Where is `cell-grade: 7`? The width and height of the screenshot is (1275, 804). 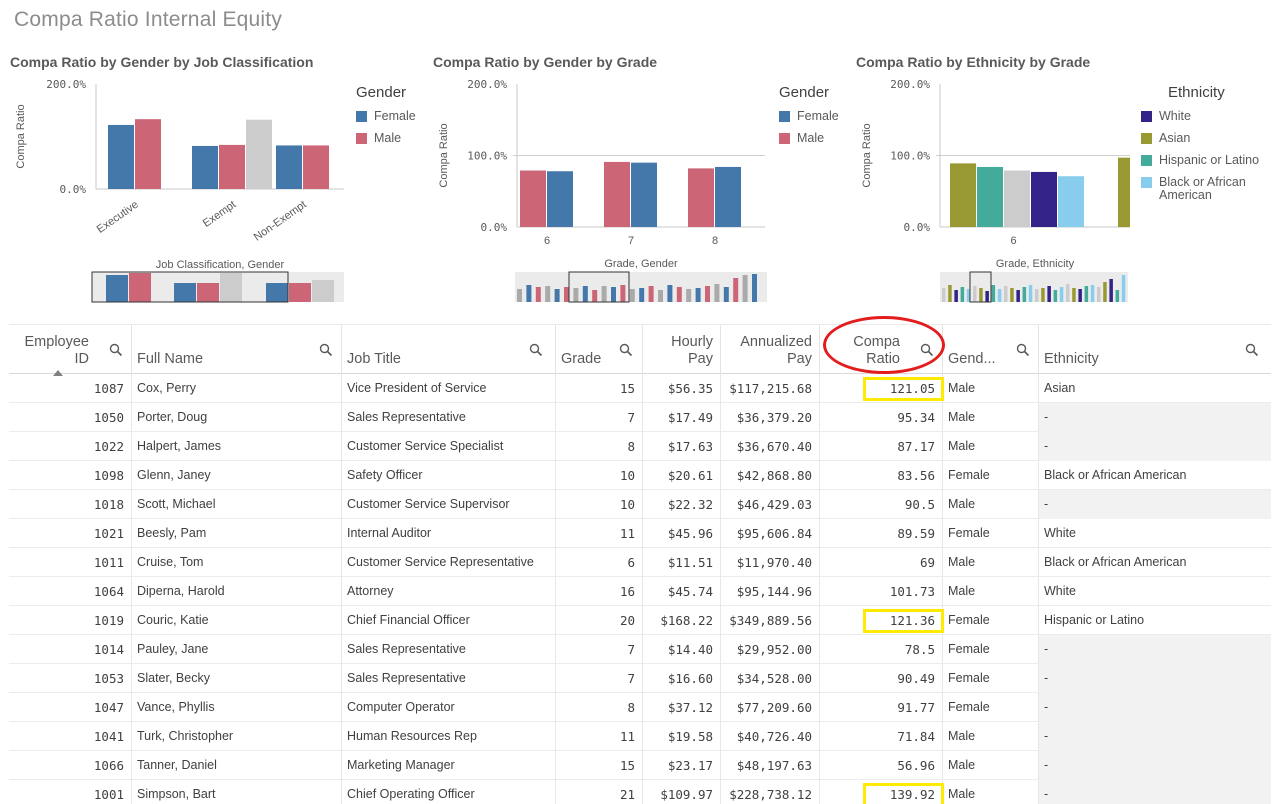
cell-grade: 7 is located at coordinates (599, 417).